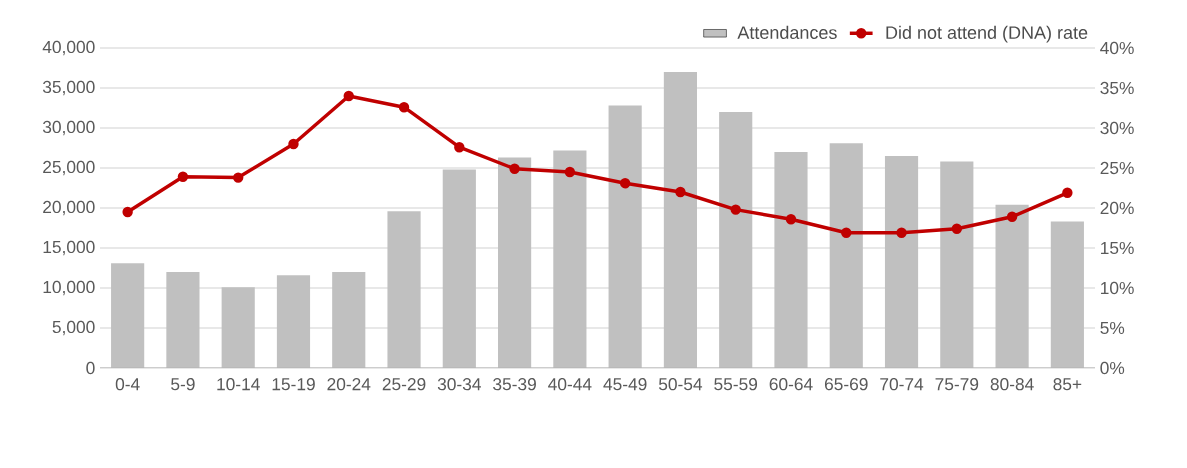 This screenshot has width=1187, height=468. Describe the element at coordinates (680, 384) in the screenshot. I see `x-tick-label: 50-54` at that location.